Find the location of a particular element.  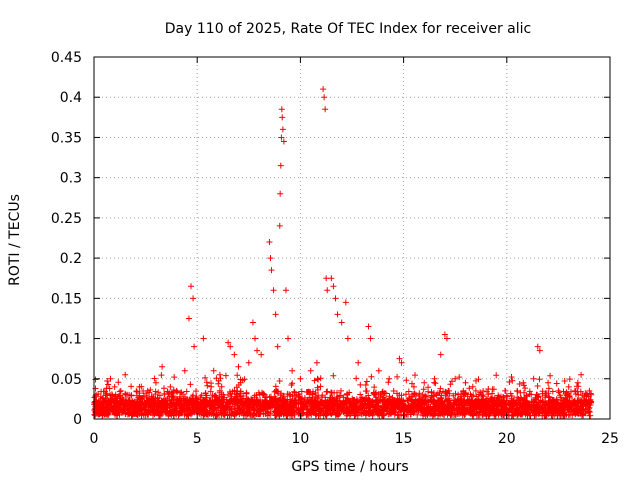

x-tick-labels: 0 5 10 15 20 25 is located at coordinates (354, 439).